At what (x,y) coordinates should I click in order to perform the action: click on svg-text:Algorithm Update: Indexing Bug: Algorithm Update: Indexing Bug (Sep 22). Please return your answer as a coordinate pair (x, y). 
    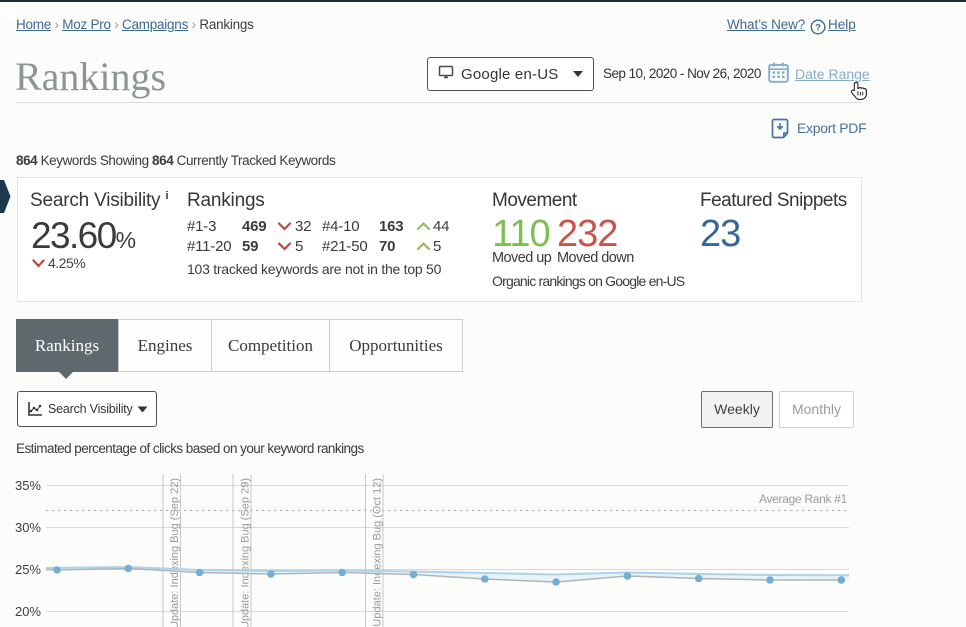
    Looking at the image, I should click on (175, 552).